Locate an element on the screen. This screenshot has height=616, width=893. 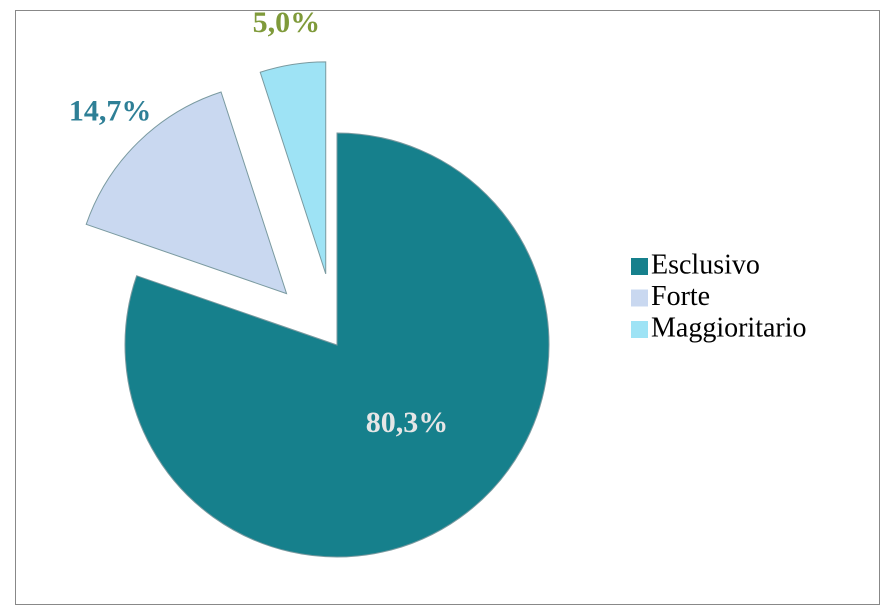
data-label: 14,7% is located at coordinates (110, 111).